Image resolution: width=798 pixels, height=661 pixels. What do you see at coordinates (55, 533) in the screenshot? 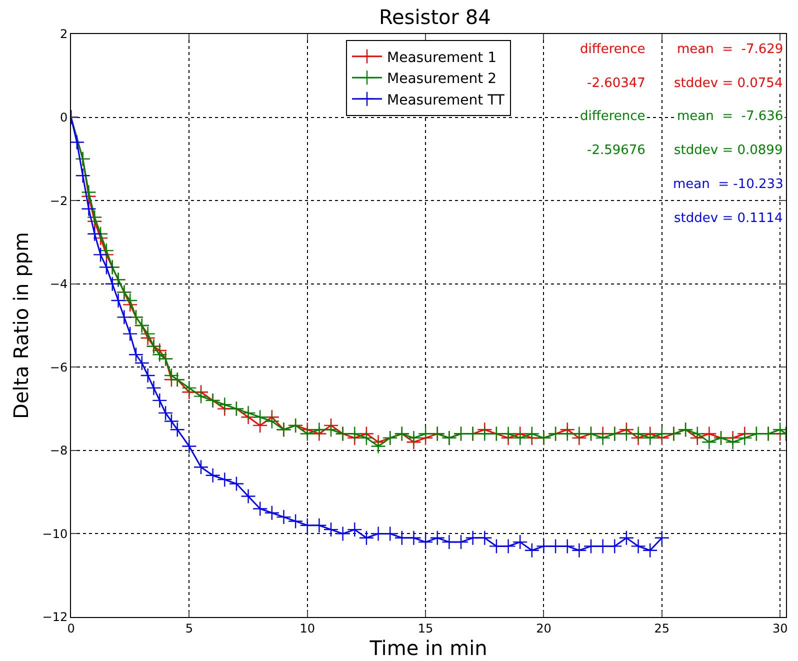
I see `y-tick-label: −10` at bounding box center [55, 533].